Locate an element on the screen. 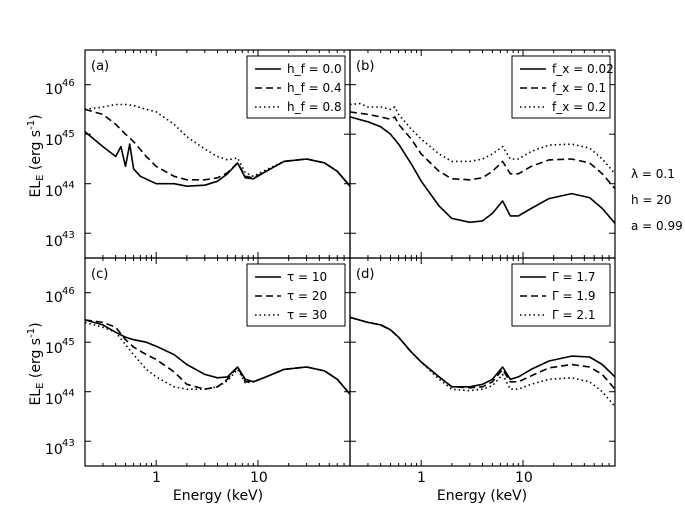 This screenshot has width=685, height=514. y-tick-label-45-bottom: 10 45 is located at coordinates (60, 347).